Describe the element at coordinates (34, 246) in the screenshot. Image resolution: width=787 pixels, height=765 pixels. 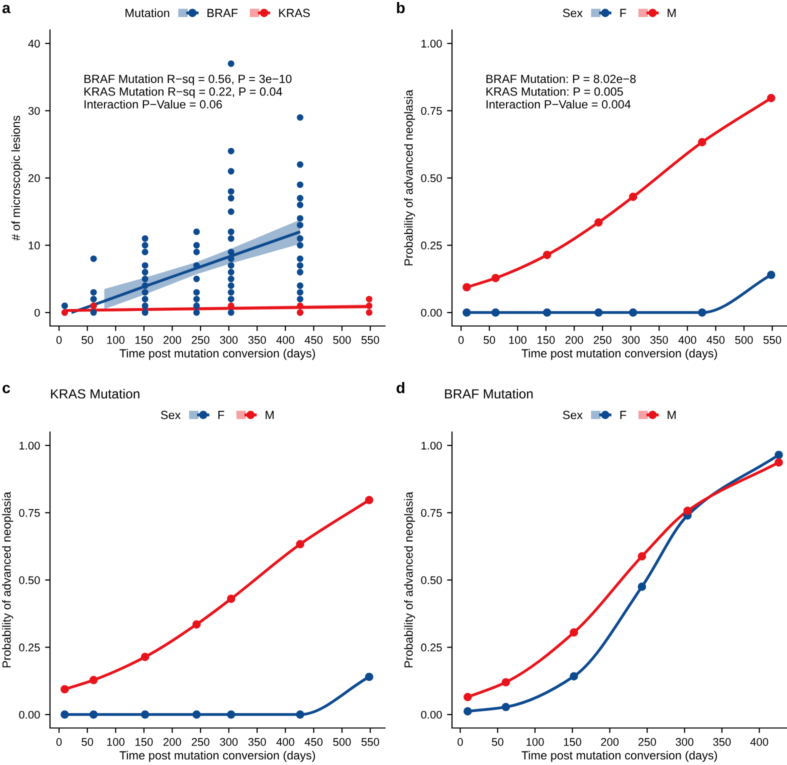
I see `y-tick-label: 10` at that location.